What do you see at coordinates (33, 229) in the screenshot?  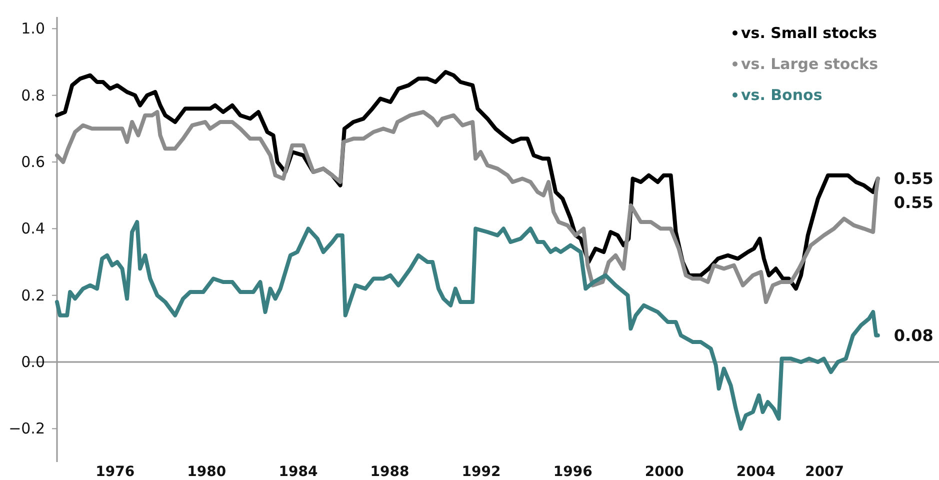 I see `y-tick-label: 0.4` at bounding box center [33, 229].